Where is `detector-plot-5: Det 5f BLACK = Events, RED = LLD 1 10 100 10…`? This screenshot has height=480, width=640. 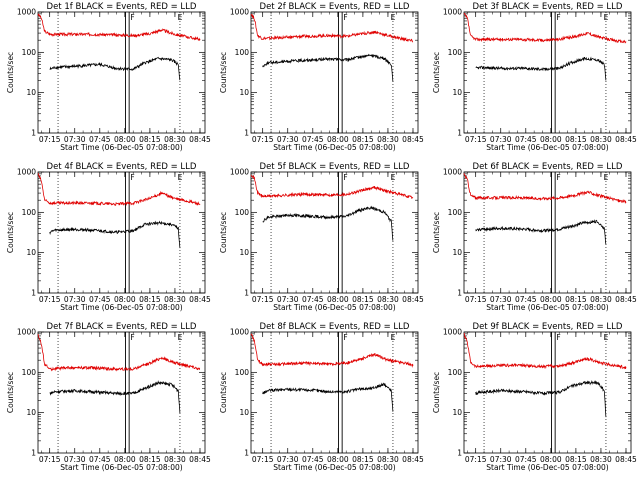
detector-plot-5: Det 5f BLACK = Events, RED = LLD 1 10 100 10… is located at coordinates (319, 240).